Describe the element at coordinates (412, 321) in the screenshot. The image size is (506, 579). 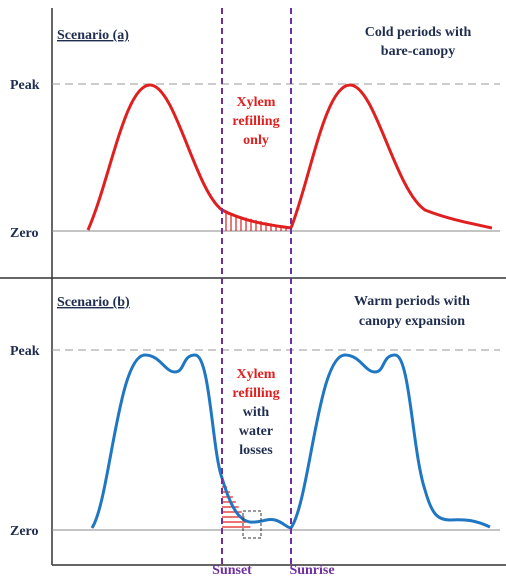
I see `condition: canopy expansion` at that location.